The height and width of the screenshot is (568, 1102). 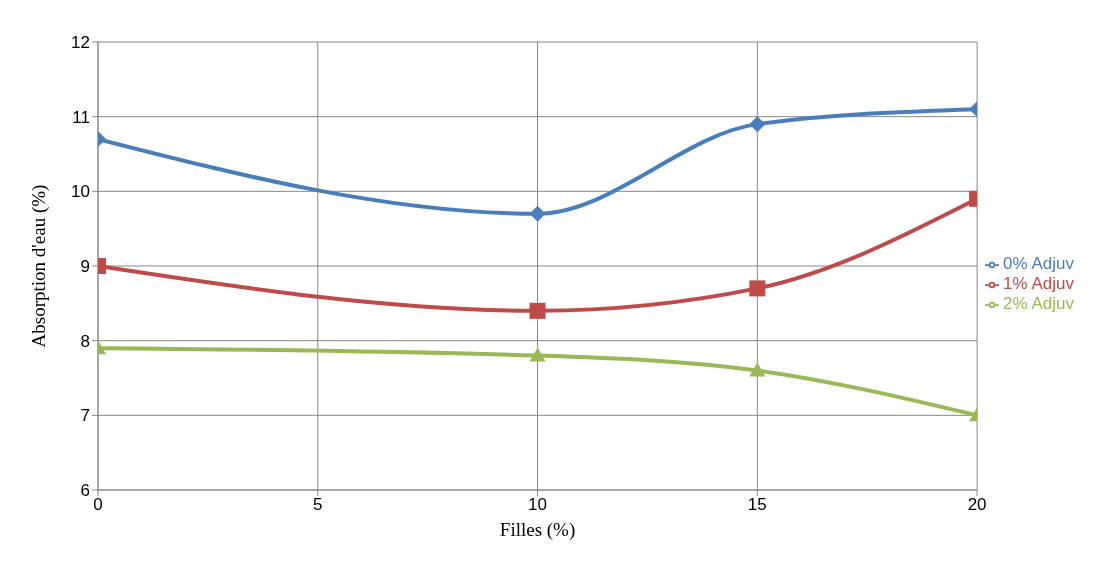 I want to click on x-tick-label: 0, so click(x=98, y=505).